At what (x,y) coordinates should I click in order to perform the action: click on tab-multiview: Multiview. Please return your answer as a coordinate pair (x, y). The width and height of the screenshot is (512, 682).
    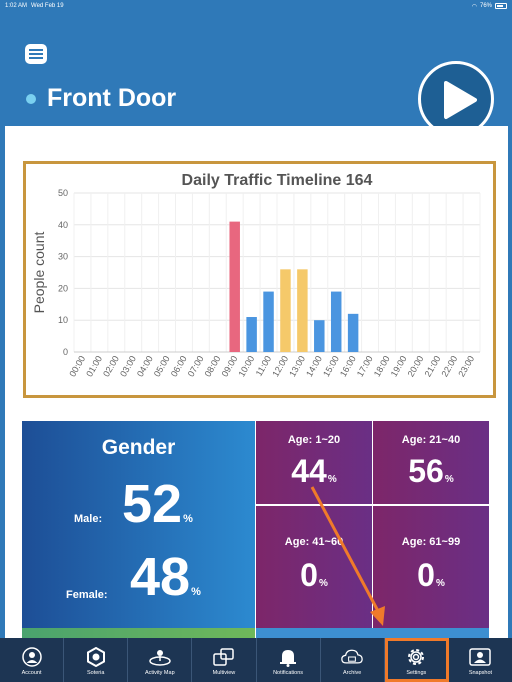
    Looking at the image, I should click on (224, 660).